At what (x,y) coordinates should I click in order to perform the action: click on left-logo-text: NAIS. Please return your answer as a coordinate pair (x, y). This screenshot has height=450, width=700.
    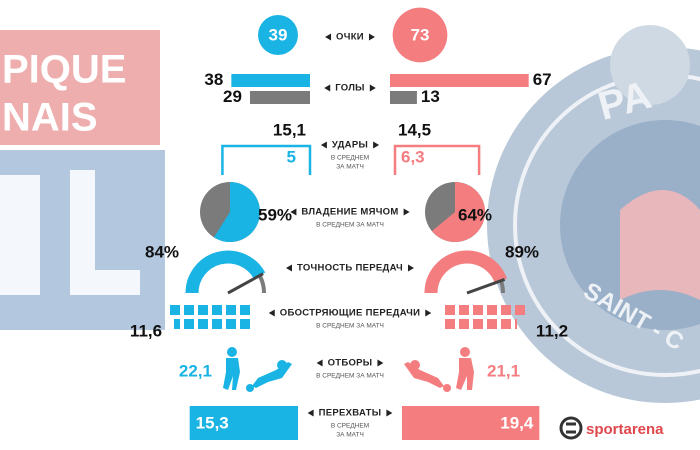
    Looking at the image, I should click on (50, 118).